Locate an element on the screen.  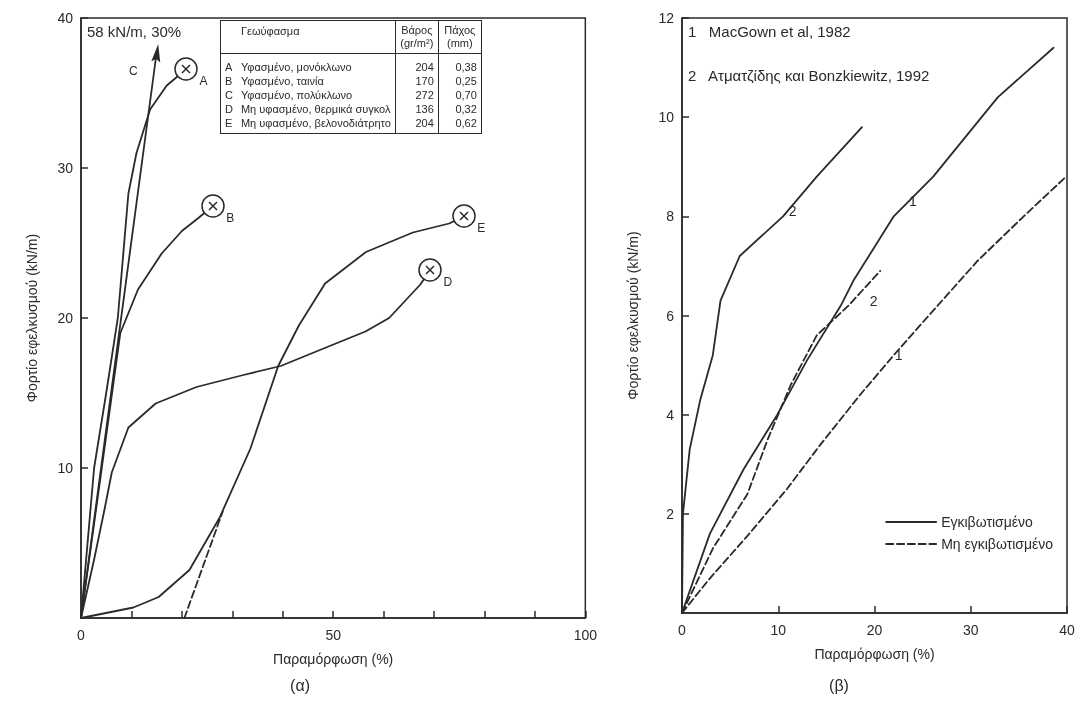
annotation: 0,70 is located at coordinates (460, 95).